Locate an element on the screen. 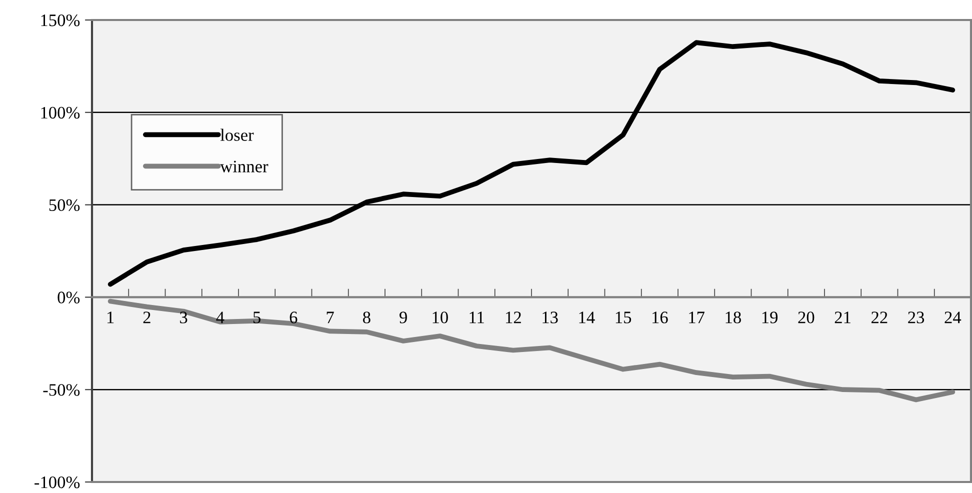 This screenshot has height=493, width=972. x-tick-label: 4 is located at coordinates (220, 318).